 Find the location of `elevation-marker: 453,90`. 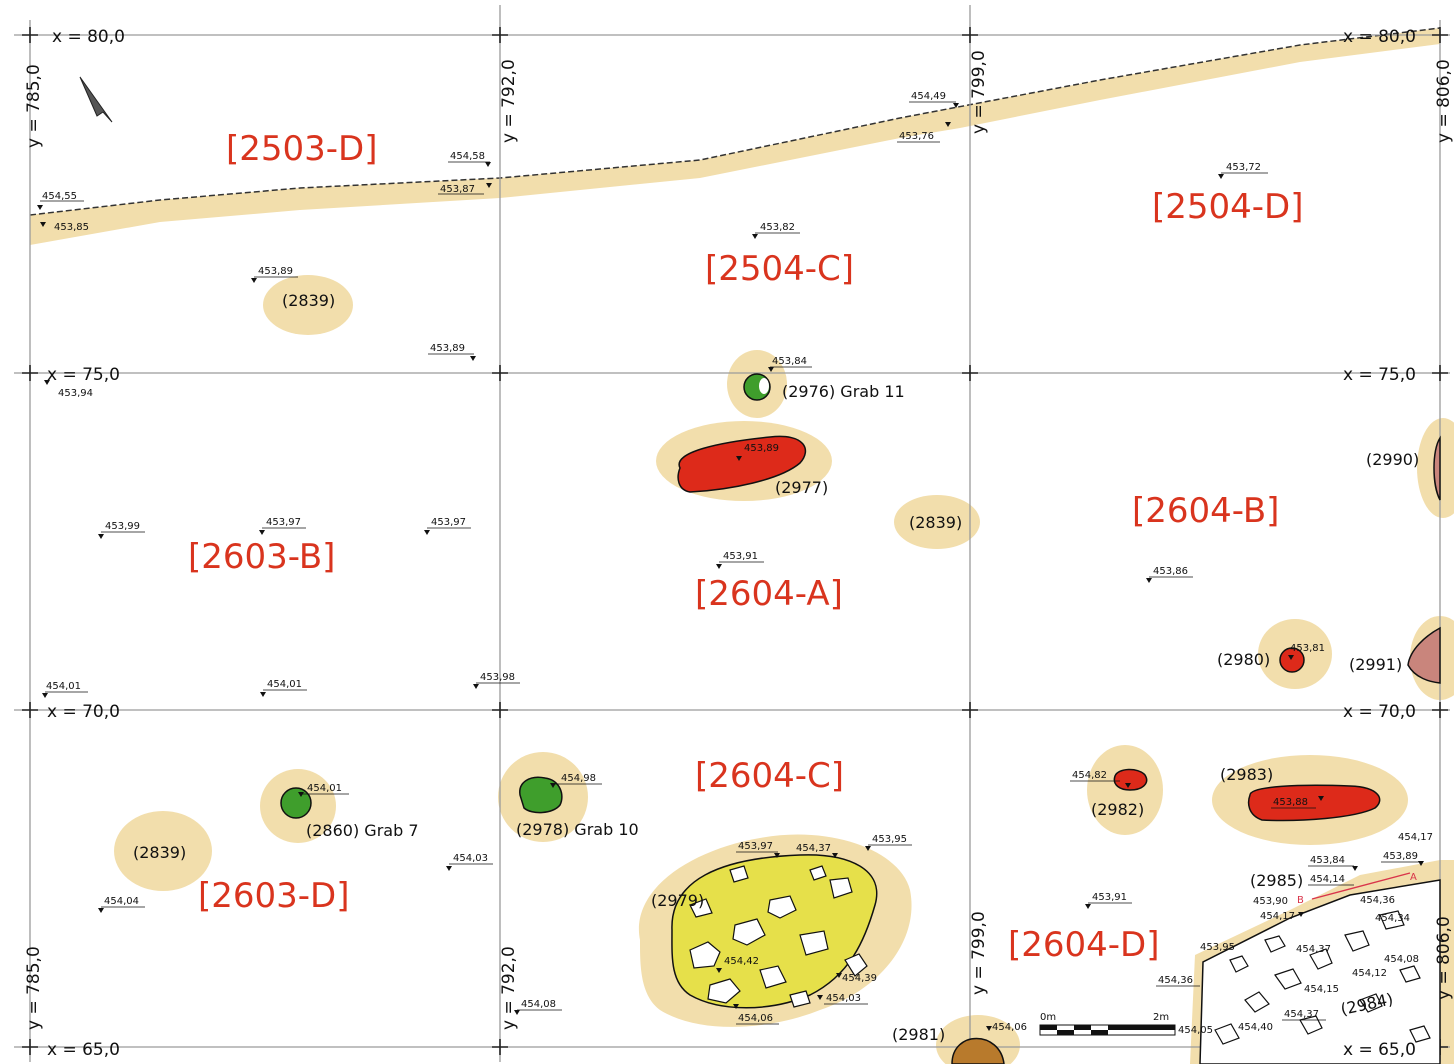

elevation-marker: 453,90 is located at coordinates (1270, 901).